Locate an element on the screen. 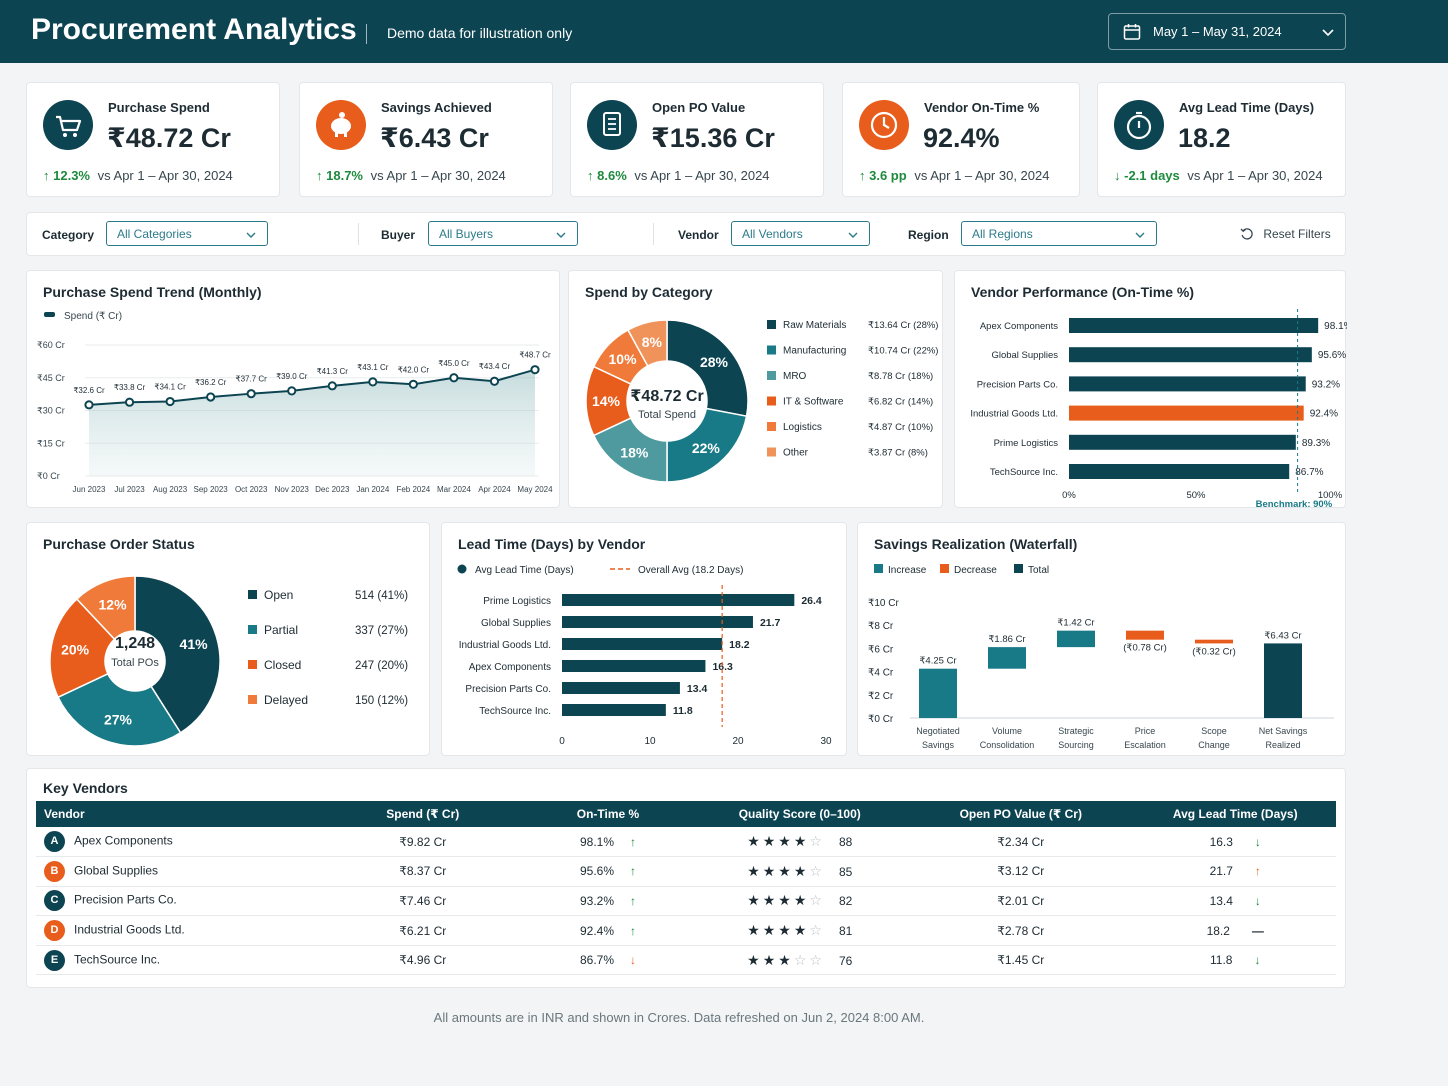  open-po-cell: ₹3.12 Cr is located at coordinates (1021, 871).